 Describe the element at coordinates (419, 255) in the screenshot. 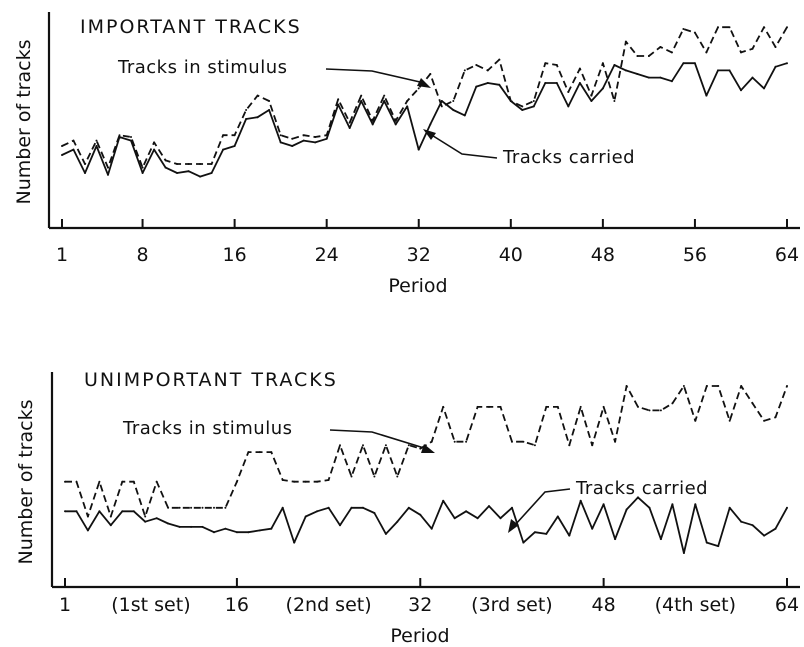

I see `important-x-tick-label: 32` at that location.